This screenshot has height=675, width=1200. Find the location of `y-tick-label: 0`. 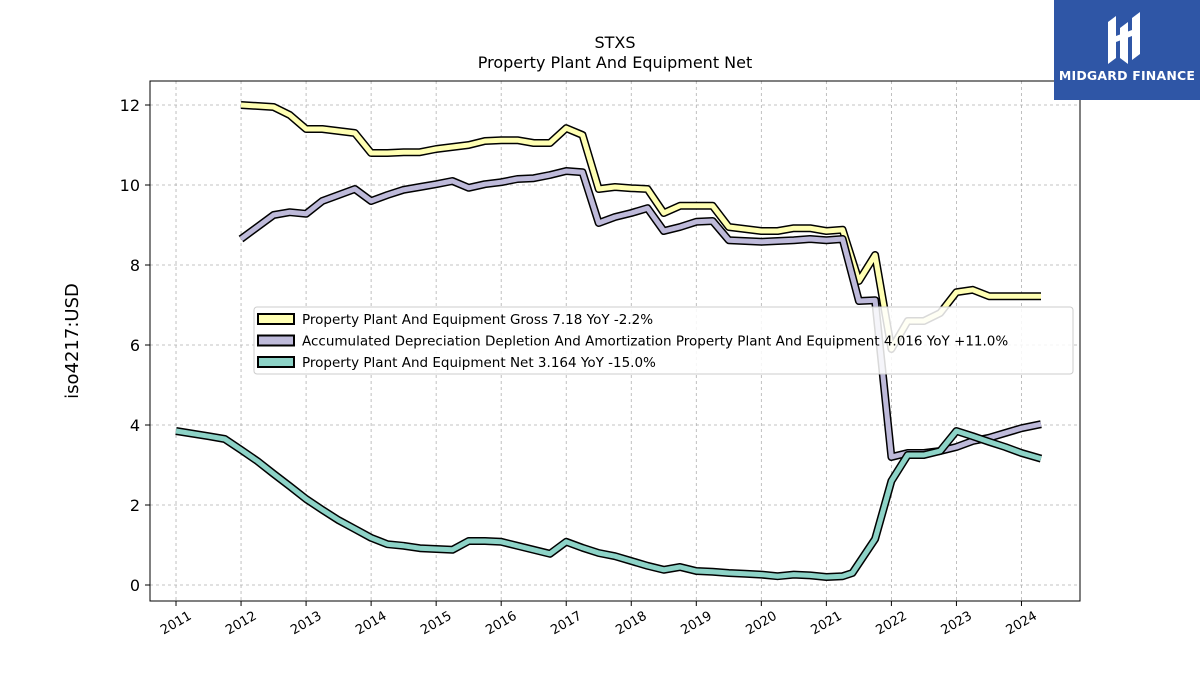

y-tick-label: 0 is located at coordinates (135, 585).